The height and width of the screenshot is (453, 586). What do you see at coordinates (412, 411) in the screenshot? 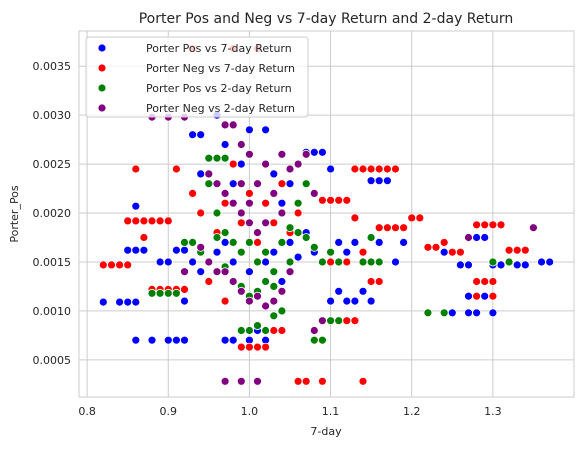
I see `x-tick-label: 1.2` at bounding box center [412, 411].